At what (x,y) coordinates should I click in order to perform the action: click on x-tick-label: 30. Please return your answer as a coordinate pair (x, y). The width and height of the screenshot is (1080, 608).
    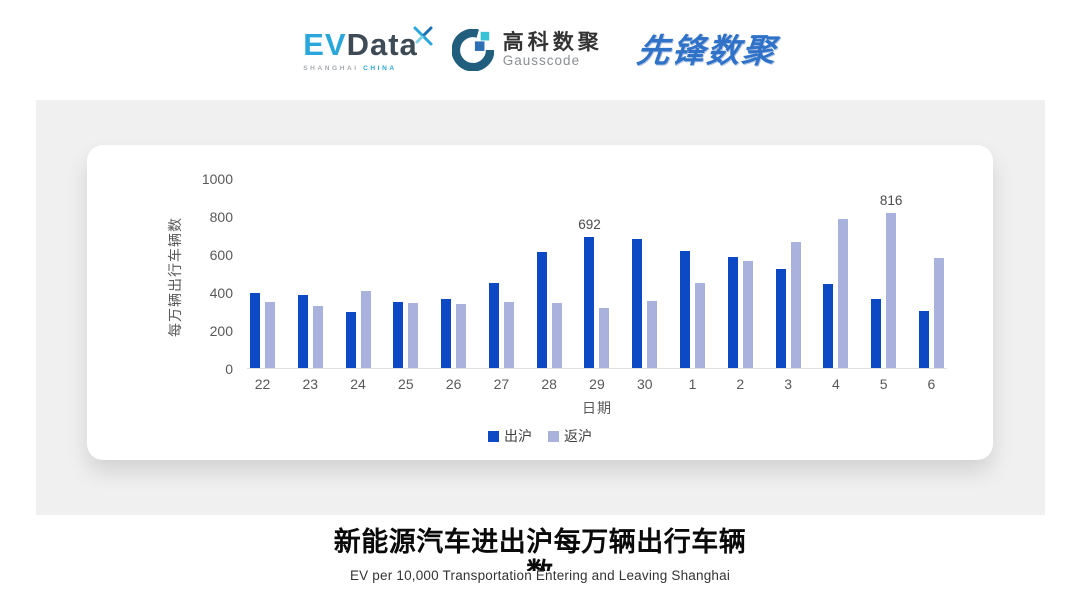
    Looking at the image, I should click on (644, 384).